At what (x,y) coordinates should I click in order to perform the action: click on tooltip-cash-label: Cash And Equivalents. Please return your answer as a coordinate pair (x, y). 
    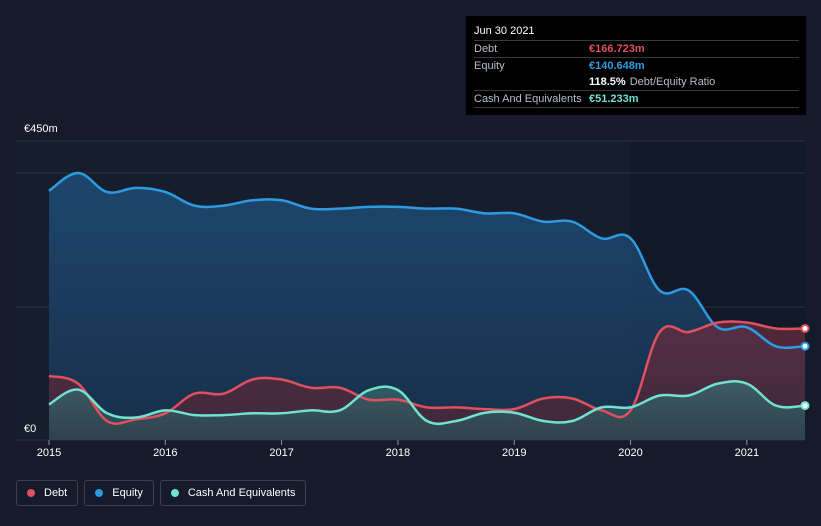
    Looking at the image, I should click on (528, 99).